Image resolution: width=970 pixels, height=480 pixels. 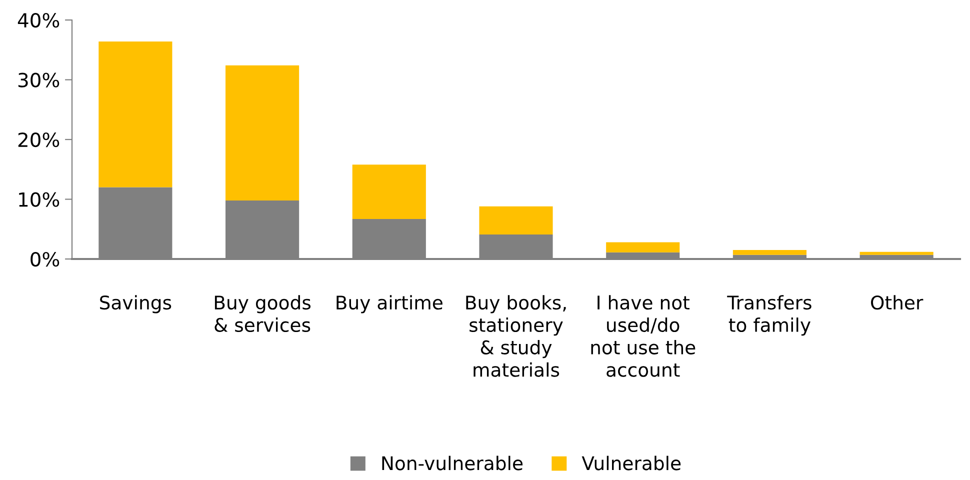 I want to click on y-tick-label: 10%, so click(x=39, y=199).